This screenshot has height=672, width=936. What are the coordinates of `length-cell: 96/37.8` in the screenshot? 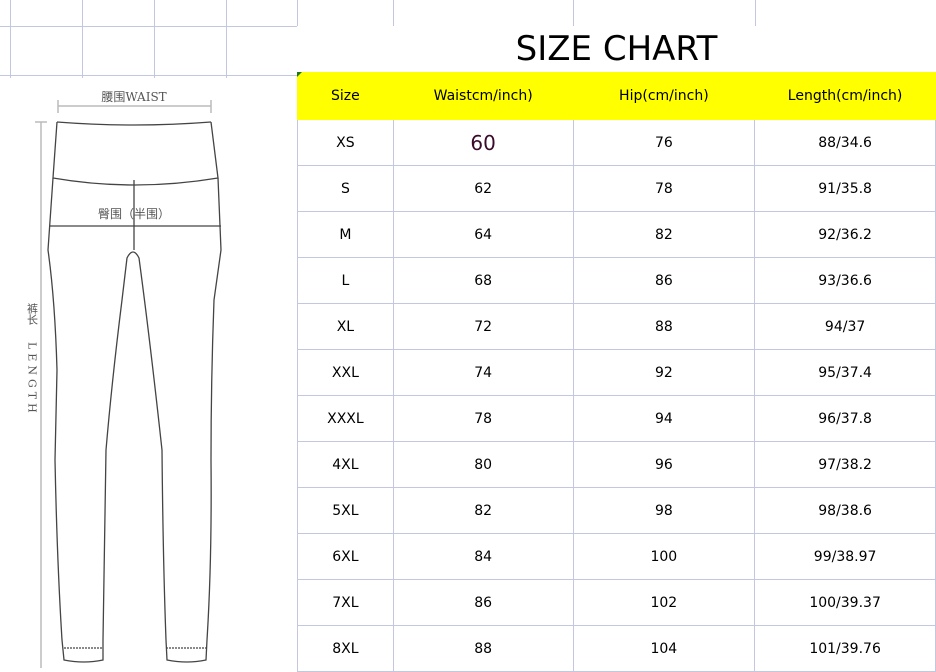 It's located at (845, 418).